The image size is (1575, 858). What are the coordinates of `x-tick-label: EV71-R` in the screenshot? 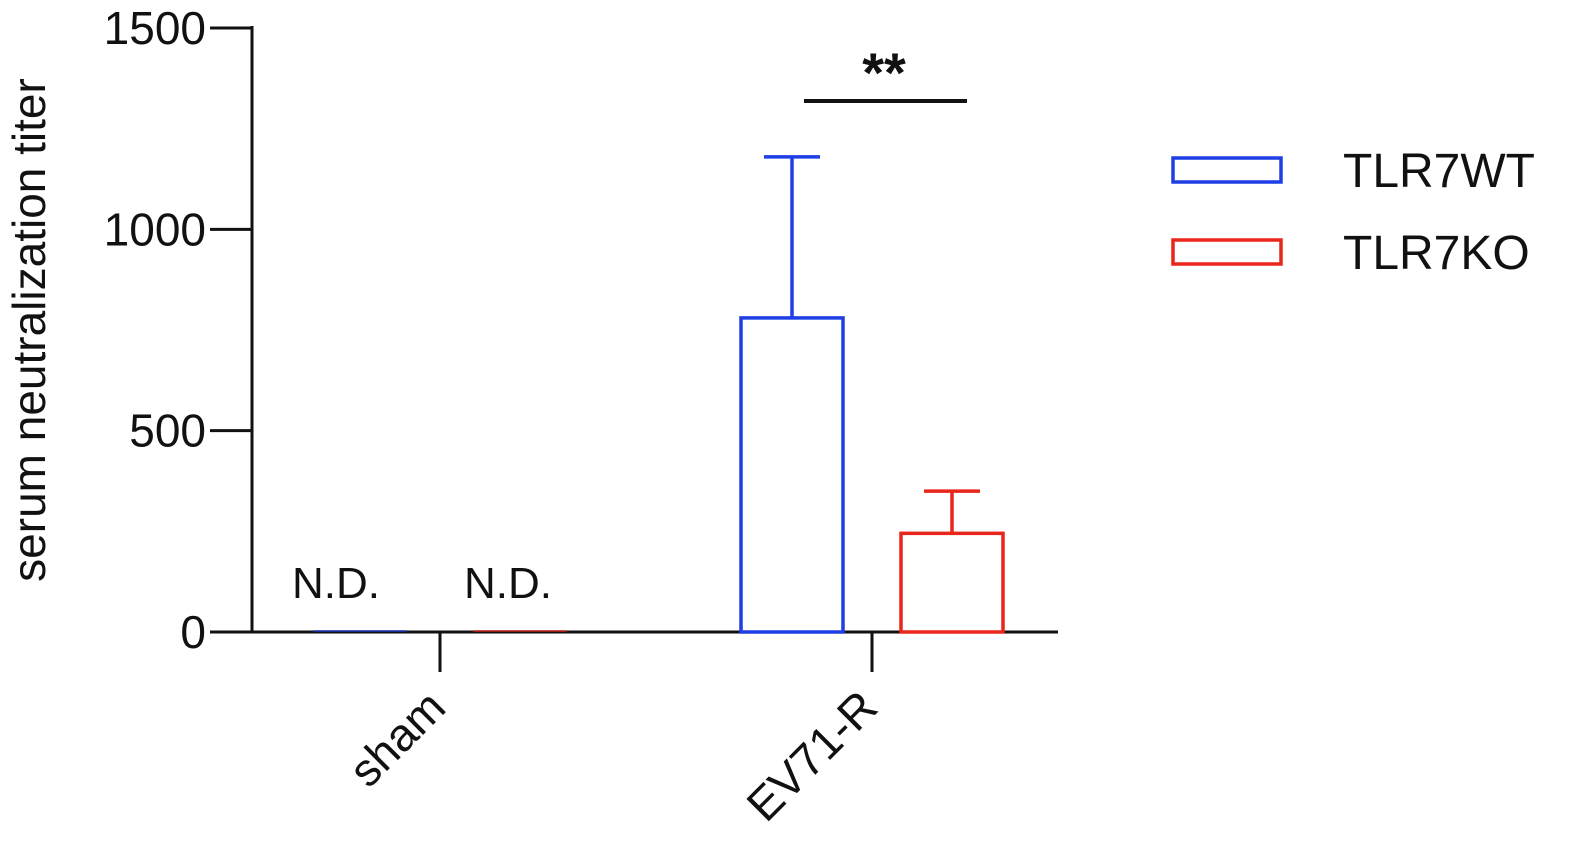 It's located at (811, 755).